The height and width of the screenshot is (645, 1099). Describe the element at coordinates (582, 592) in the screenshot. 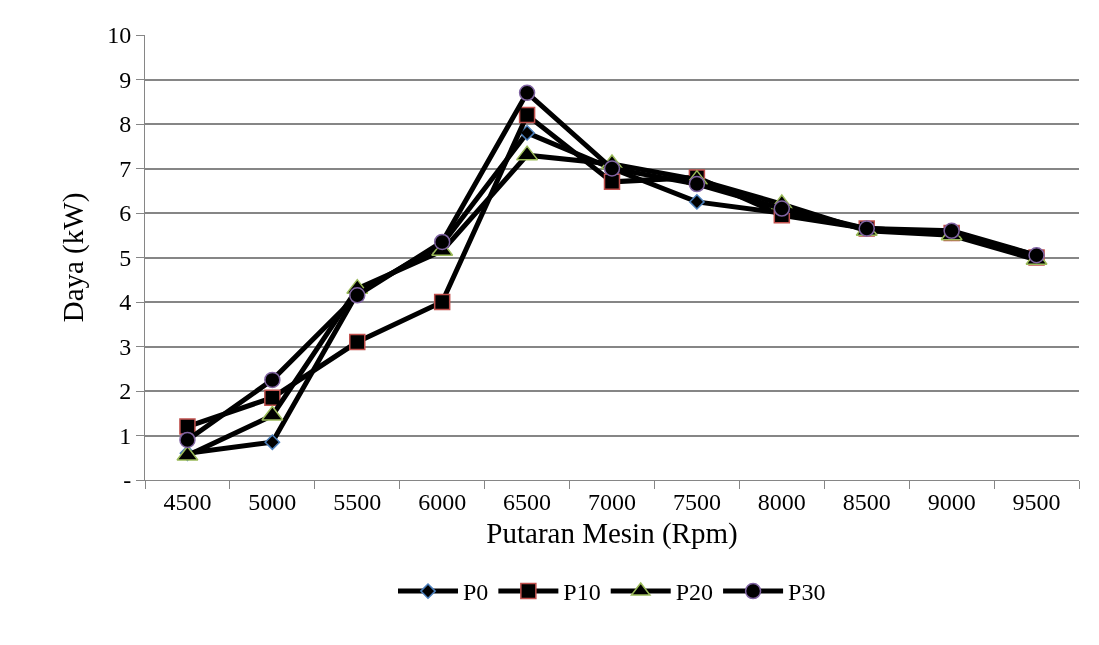

I see `legend-label: P10` at that location.